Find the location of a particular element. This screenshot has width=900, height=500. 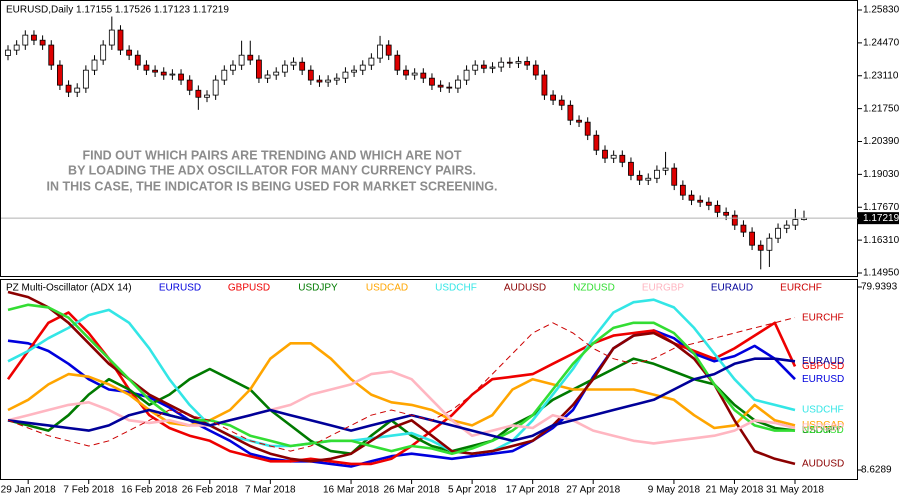

x-tick-label: 26 Mar 2018 is located at coordinates (412, 490).